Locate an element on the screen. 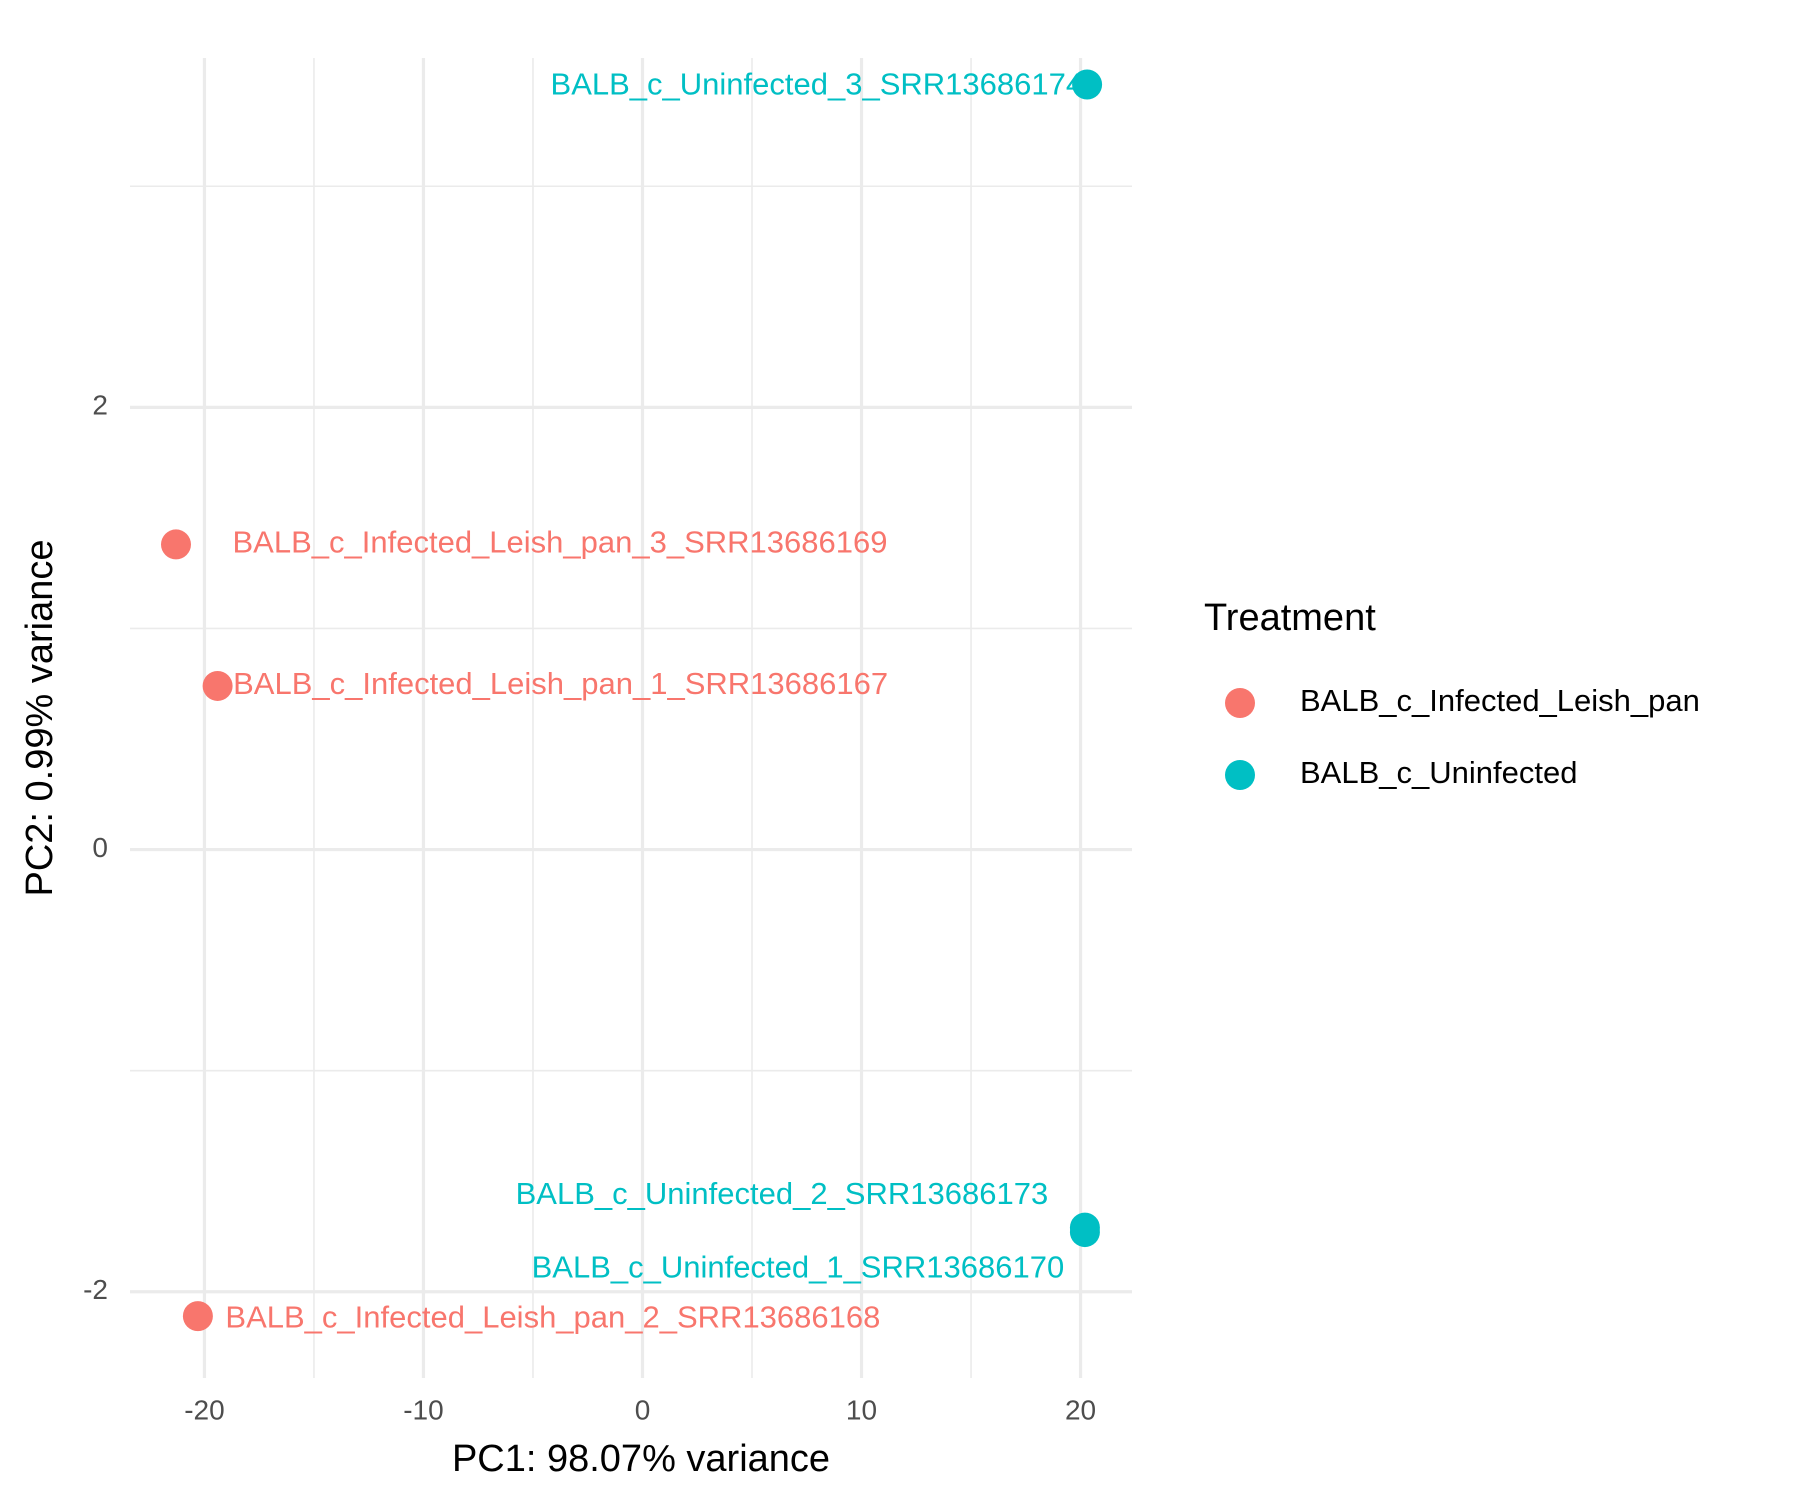 Image resolution: width=1800 pixels, height=1500 pixels. y-tick-label: -2 is located at coordinates (95, 1289).